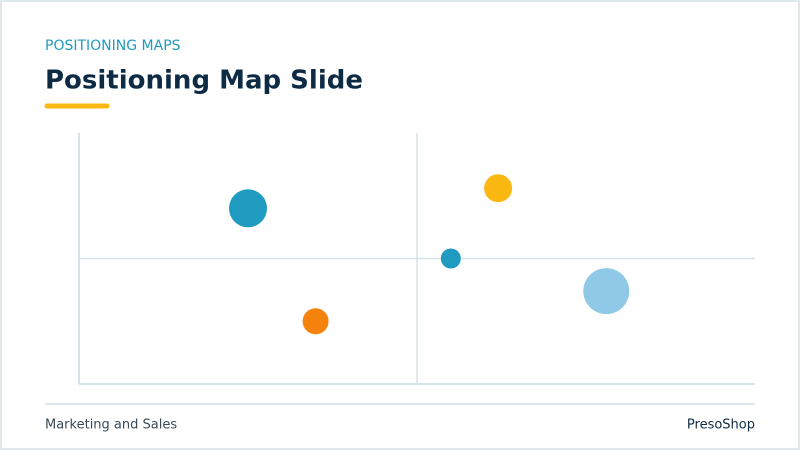  I want to click on footer-right: PresoShop, so click(721, 425).